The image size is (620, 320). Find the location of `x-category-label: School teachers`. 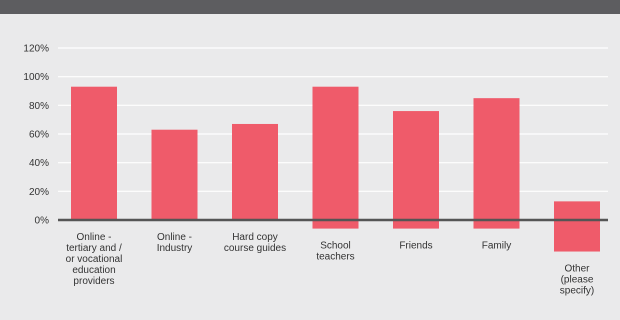

x-category-label: School teachers is located at coordinates (335, 252).